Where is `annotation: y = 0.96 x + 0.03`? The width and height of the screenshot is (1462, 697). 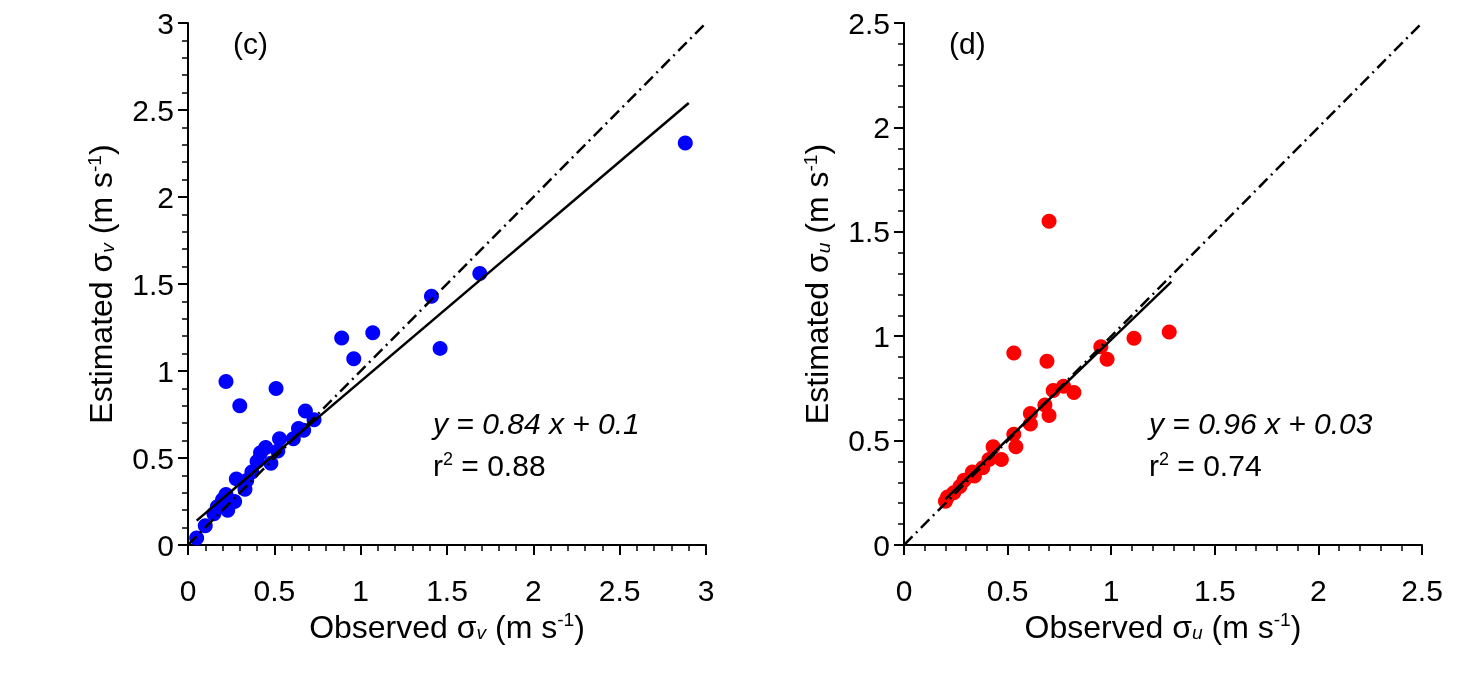 annotation: y = 0.96 x + 0.03 is located at coordinates (1260, 423).